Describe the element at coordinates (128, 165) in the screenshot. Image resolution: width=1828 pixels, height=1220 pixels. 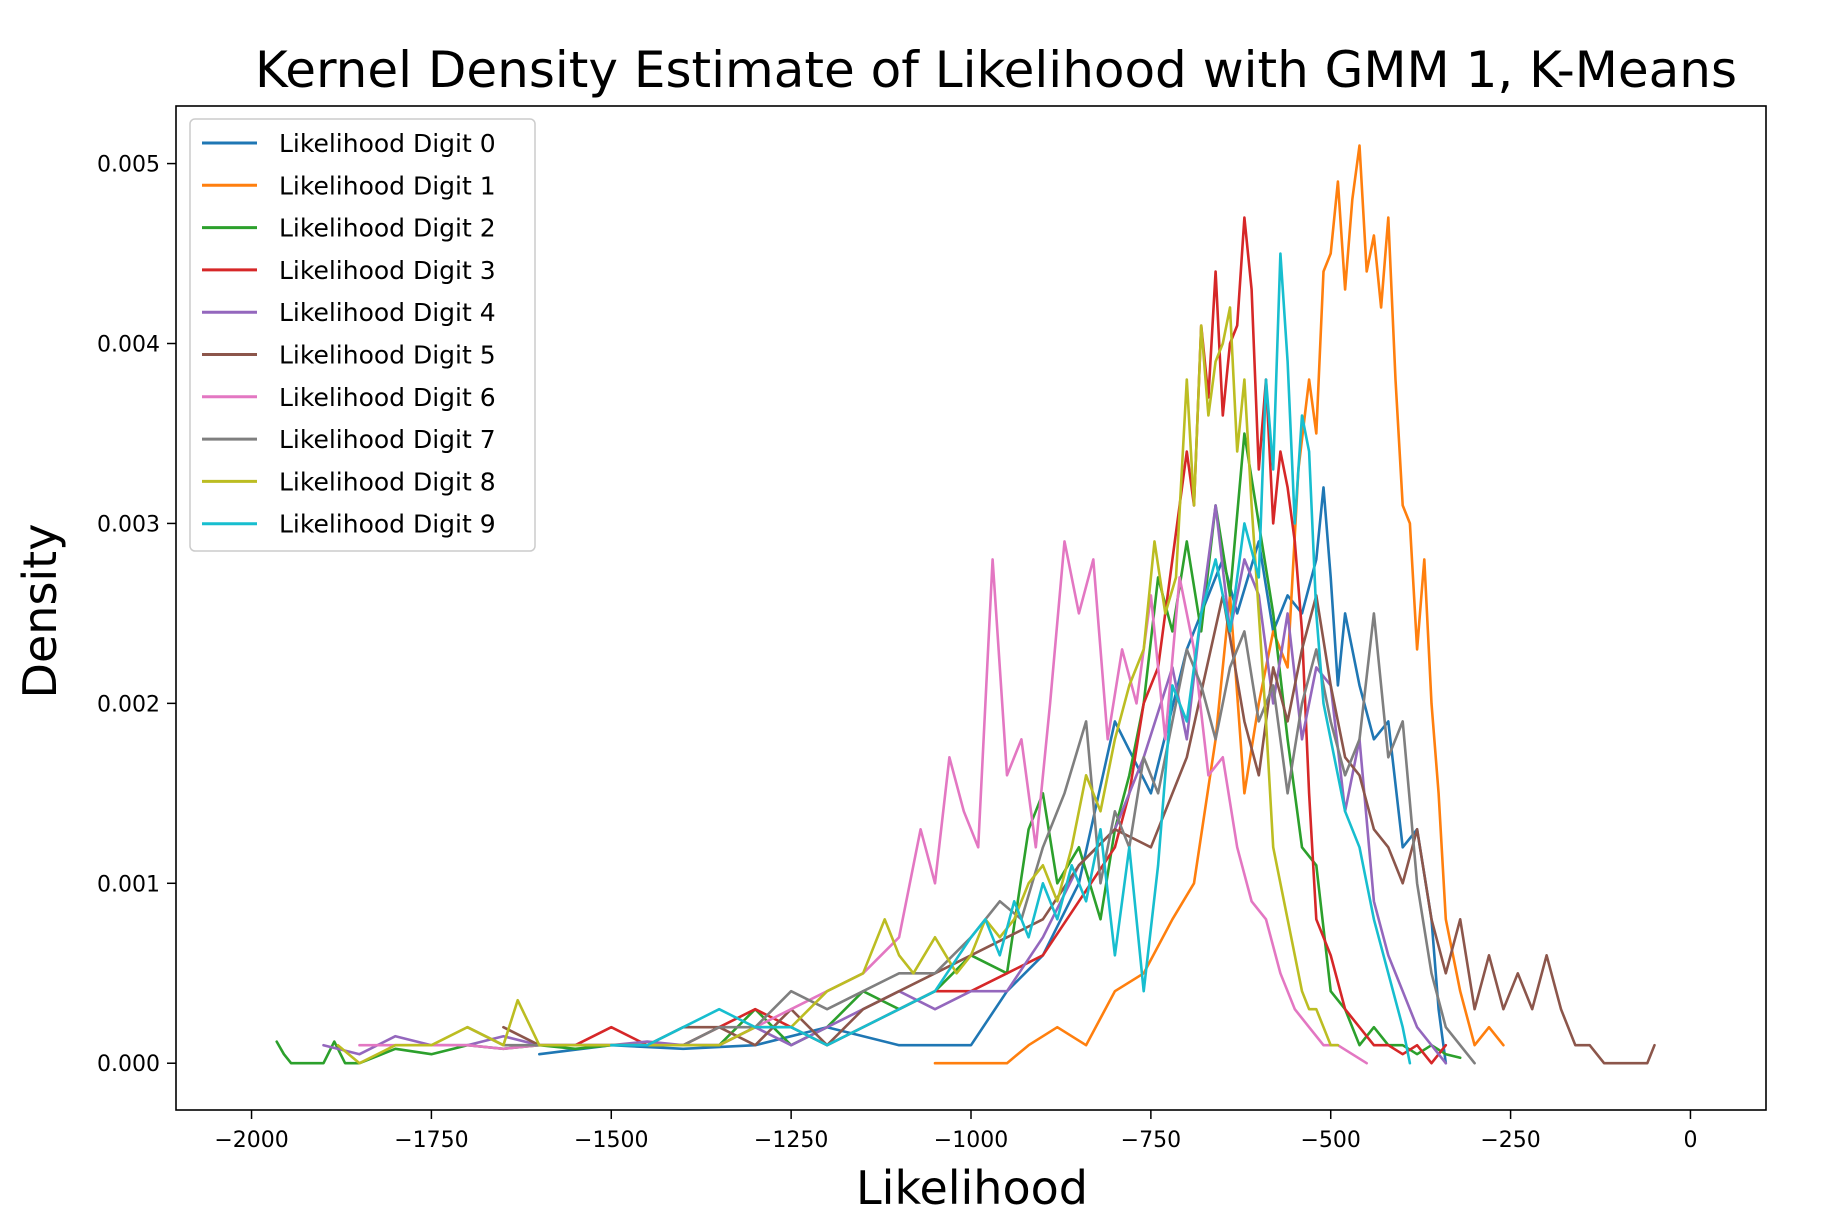
I see `y-tick-label: 0.005` at that location.